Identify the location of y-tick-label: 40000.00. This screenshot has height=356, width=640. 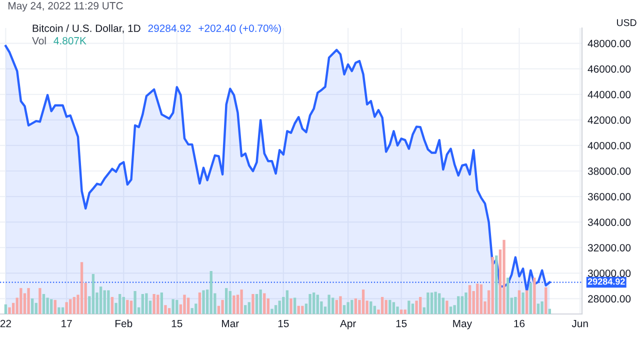
(609, 146).